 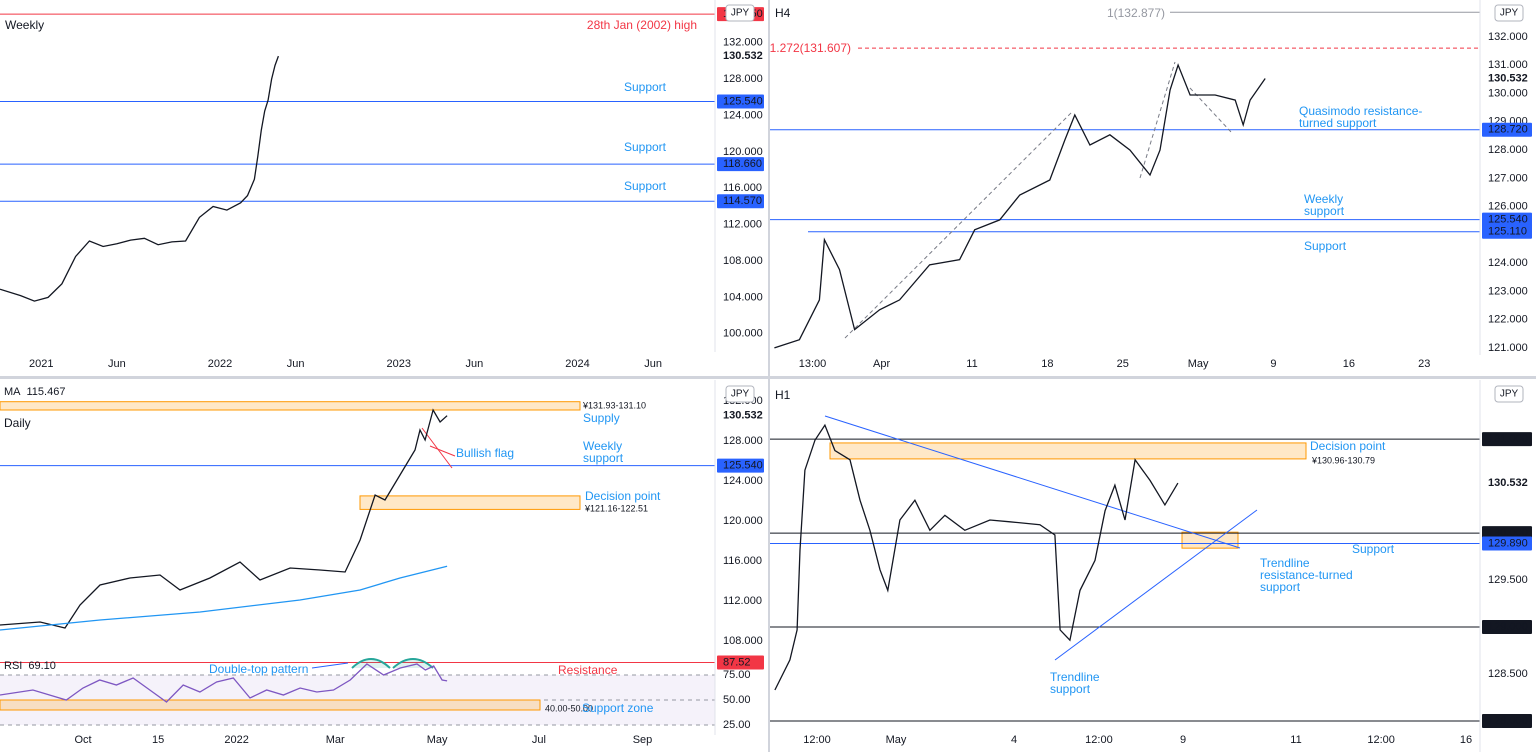 What do you see at coordinates (742, 225) in the screenshot?
I see `y-tick-label: 112.000` at bounding box center [742, 225].